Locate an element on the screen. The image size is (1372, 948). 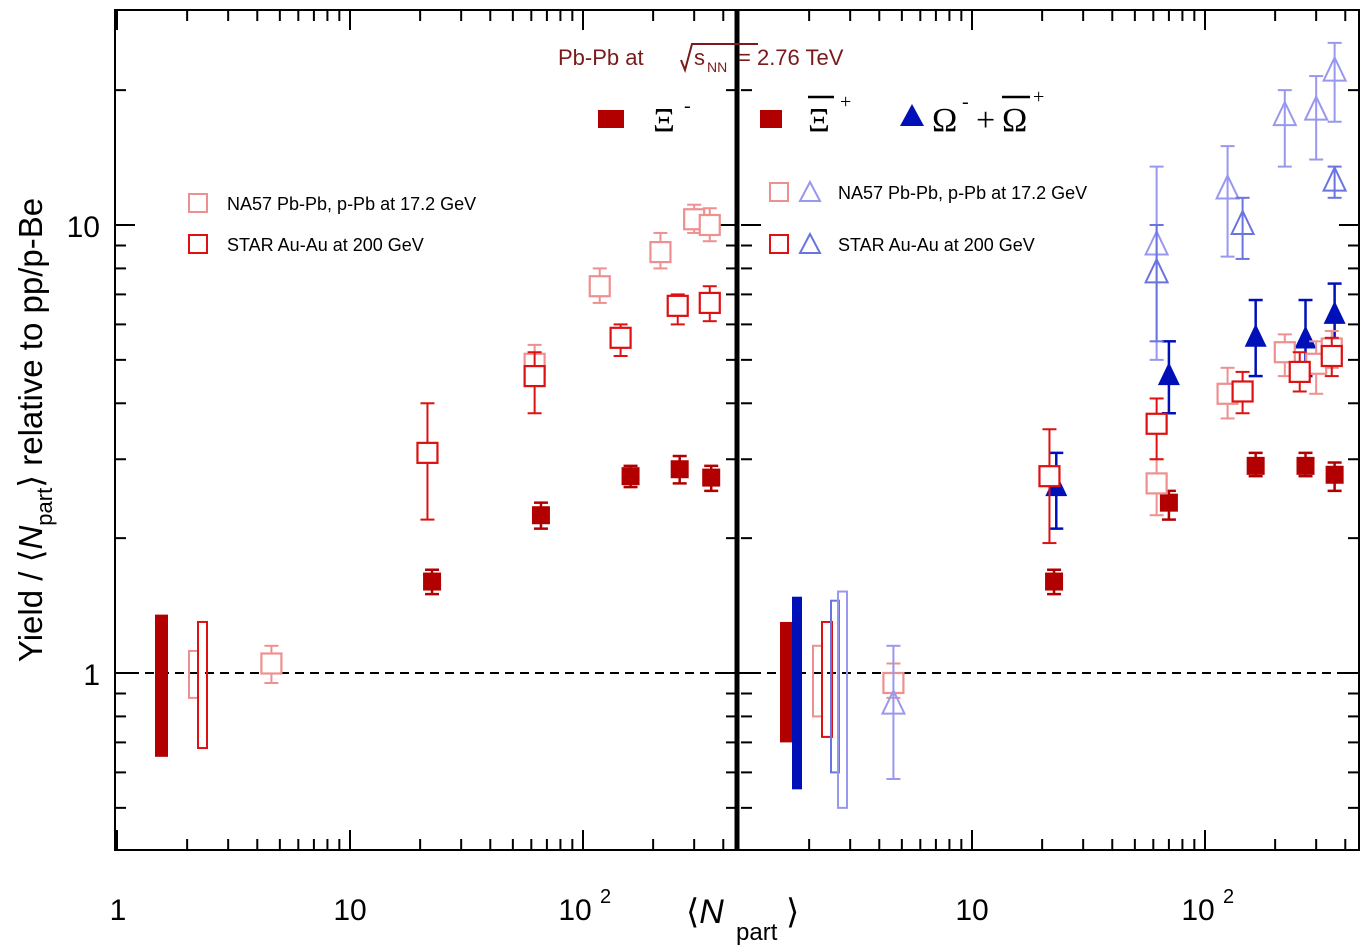
x-tick-label-100-right-exp: 2 is located at coordinates (1228, 897).